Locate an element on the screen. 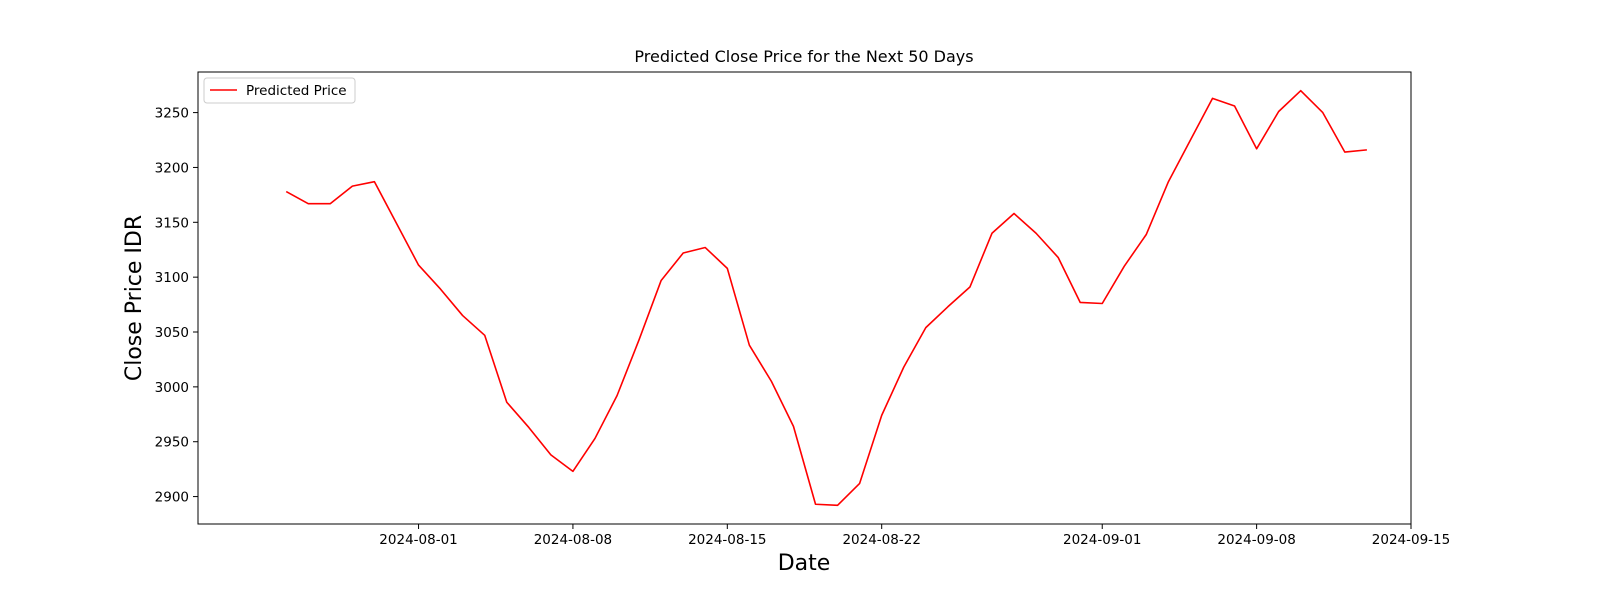  x-axis-label: Date is located at coordinates (804, 563).